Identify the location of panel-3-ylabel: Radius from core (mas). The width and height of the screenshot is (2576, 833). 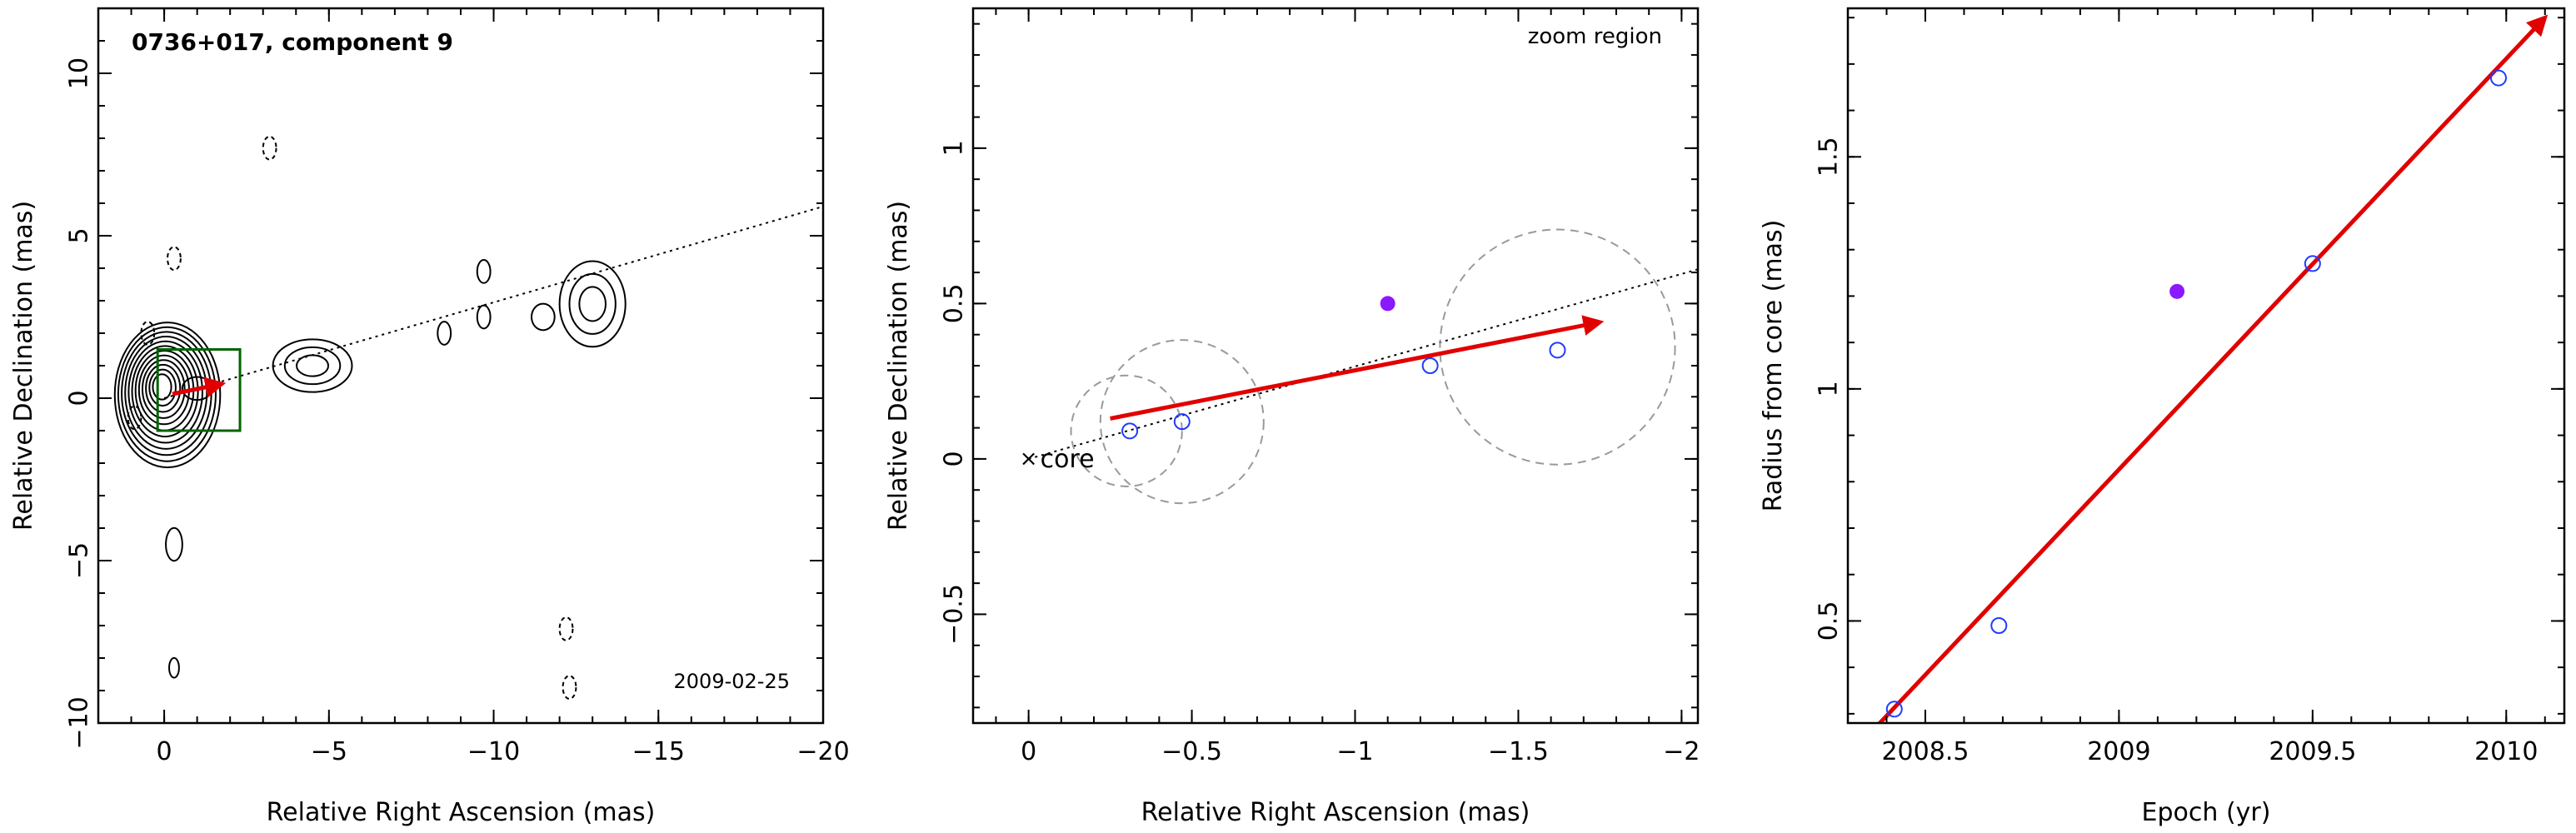
(1773, 366).